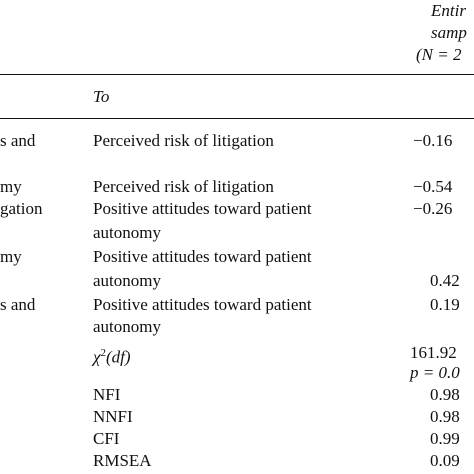 The height and width of the screenshot is (474, 474). What do you see at coordinates (101, 96) in the screenshot?
I see `to-column-header: To` at bounding box center [101, 96].